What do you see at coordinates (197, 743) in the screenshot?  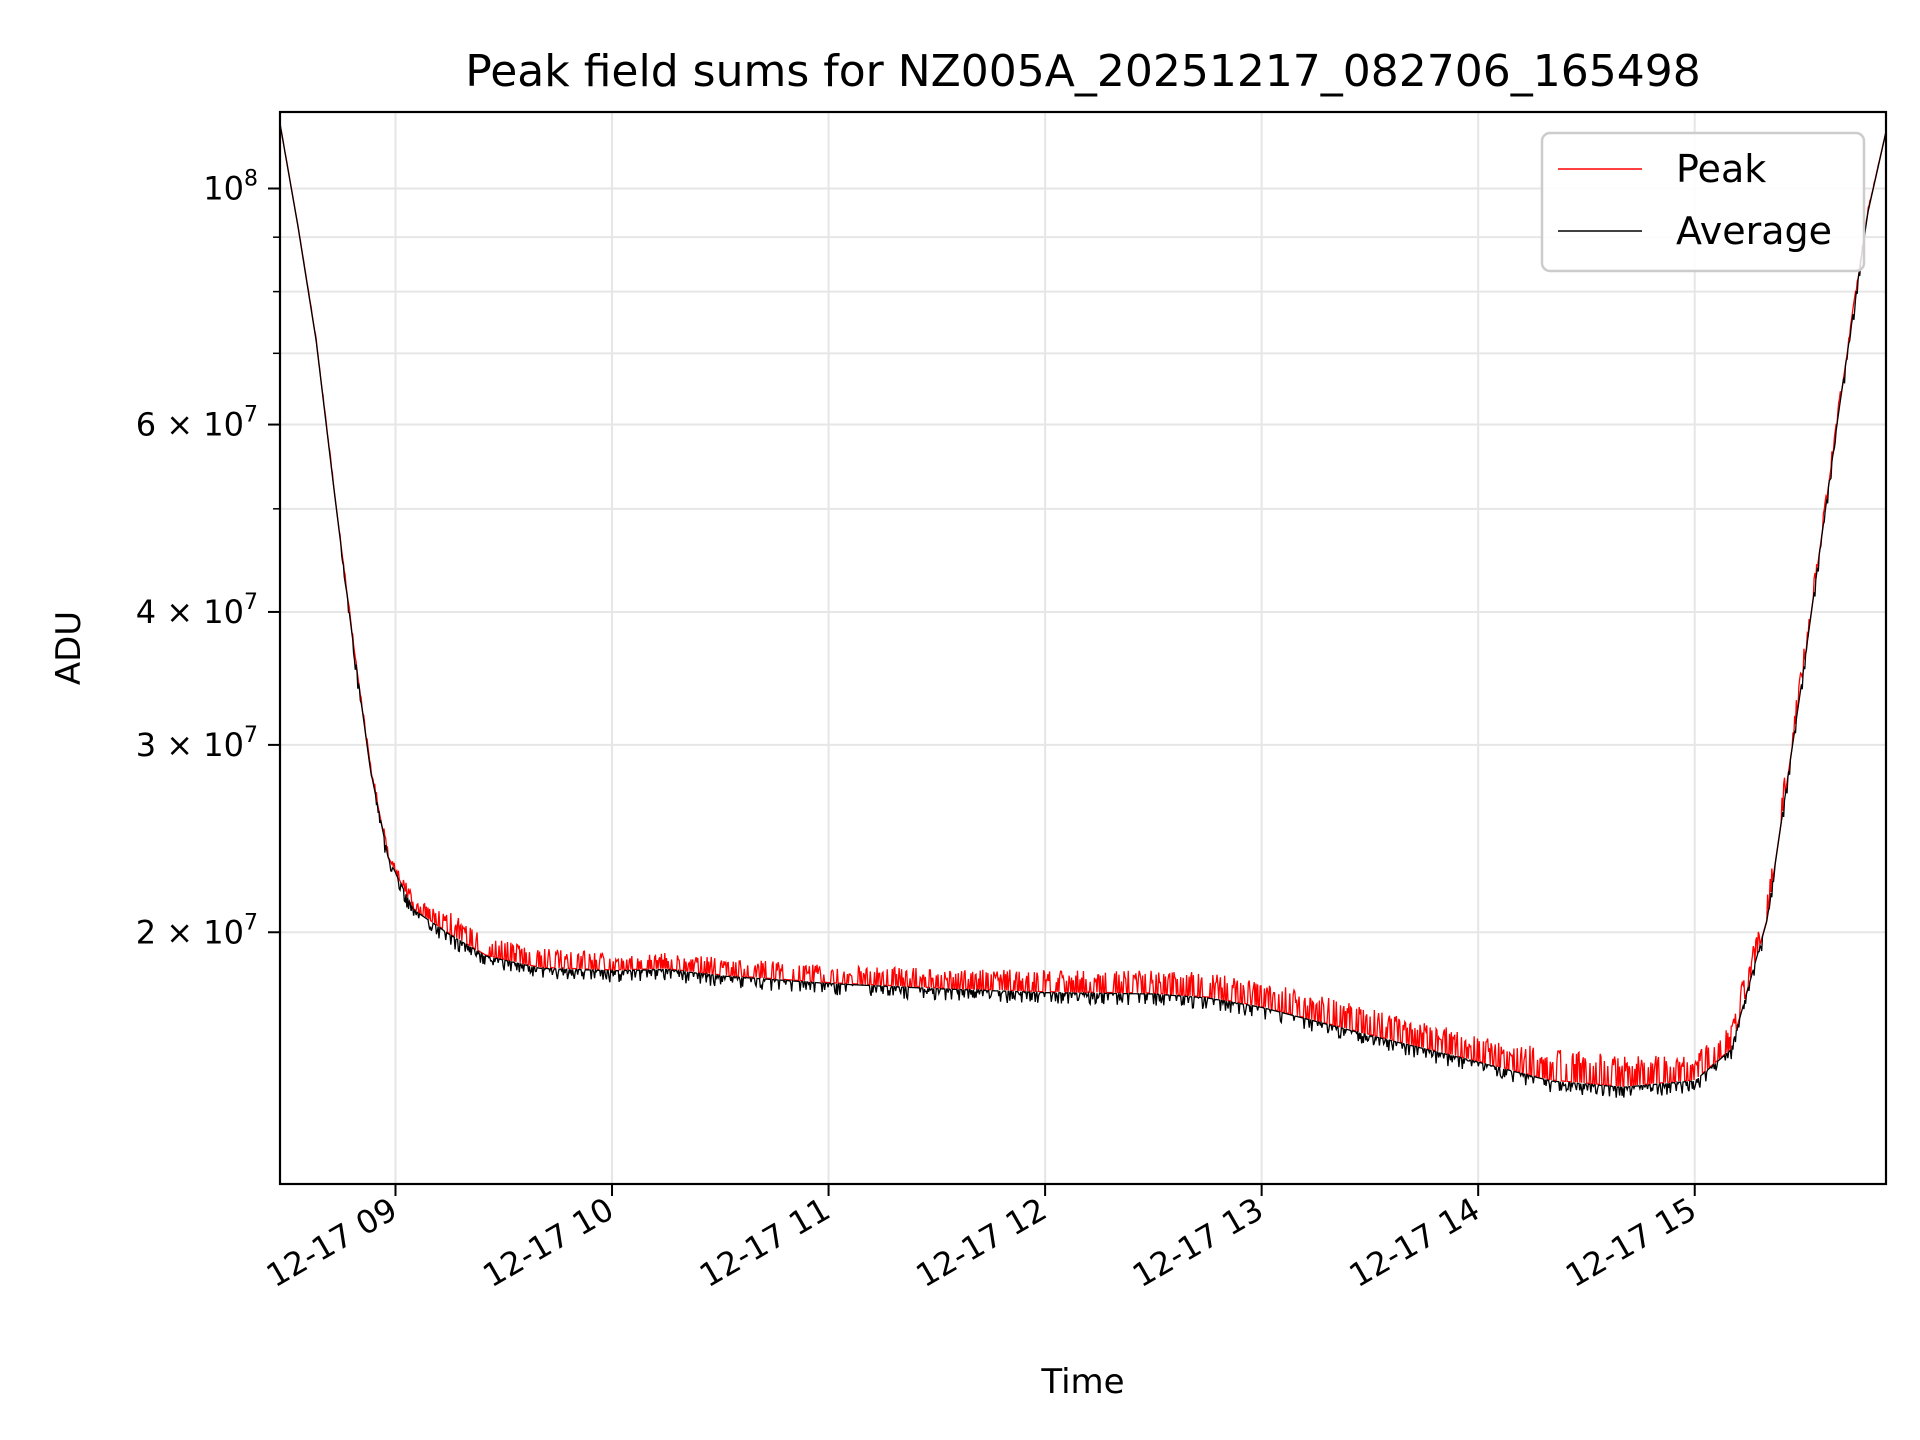 I see `y-tick-label: 3 × 107` at bounding box center [197, 743].